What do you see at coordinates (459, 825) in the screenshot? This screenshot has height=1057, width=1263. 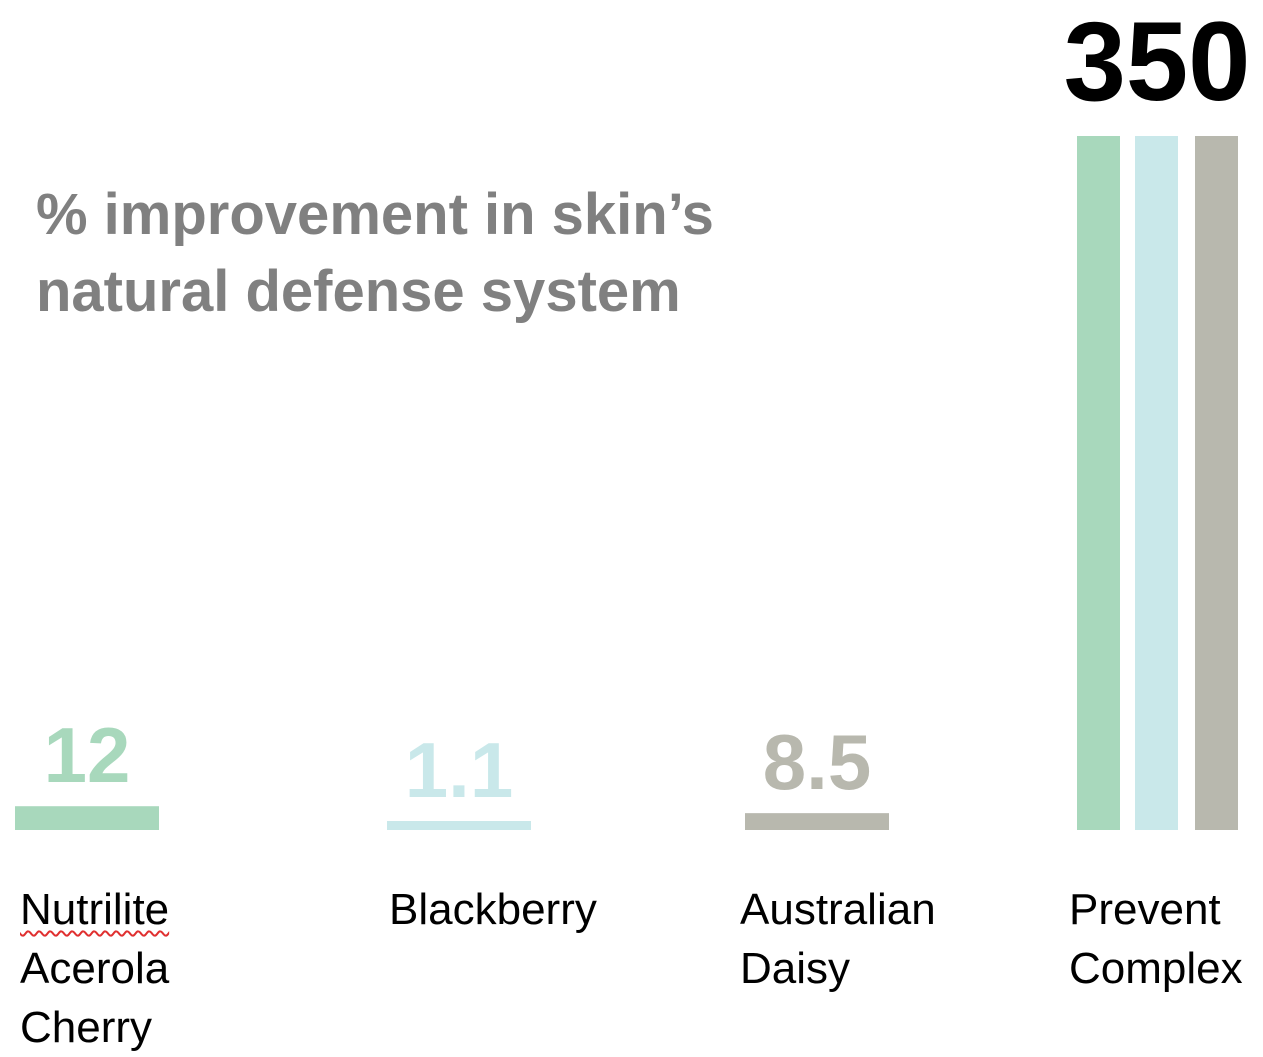 I see `bar-blackberry` at bounding box center [459, 825].